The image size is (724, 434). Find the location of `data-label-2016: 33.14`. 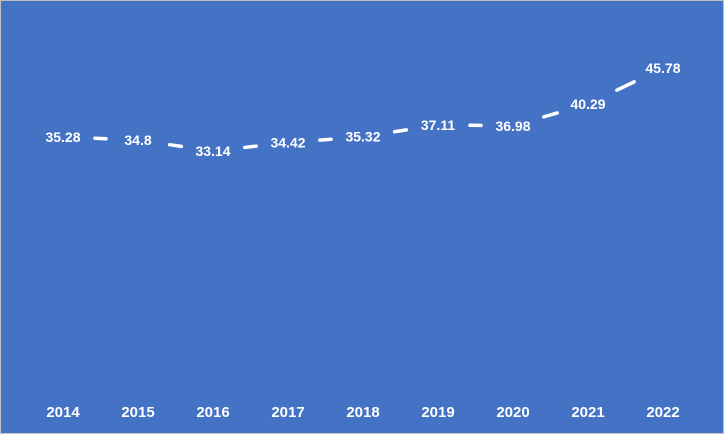

data-label-2016: 33.14 is located at coordinates (212, 151).